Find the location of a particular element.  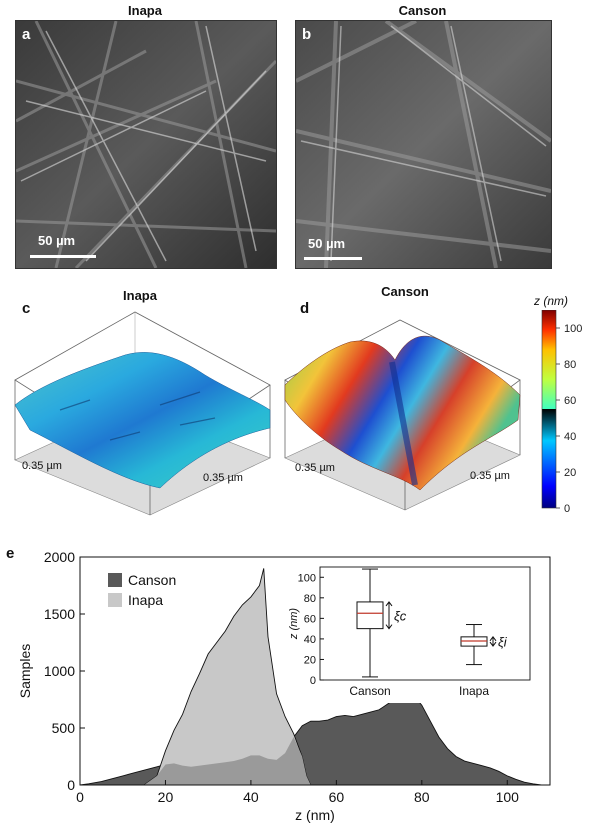

legend-label-inapa: Inapa is located at coordinates (145, 600).